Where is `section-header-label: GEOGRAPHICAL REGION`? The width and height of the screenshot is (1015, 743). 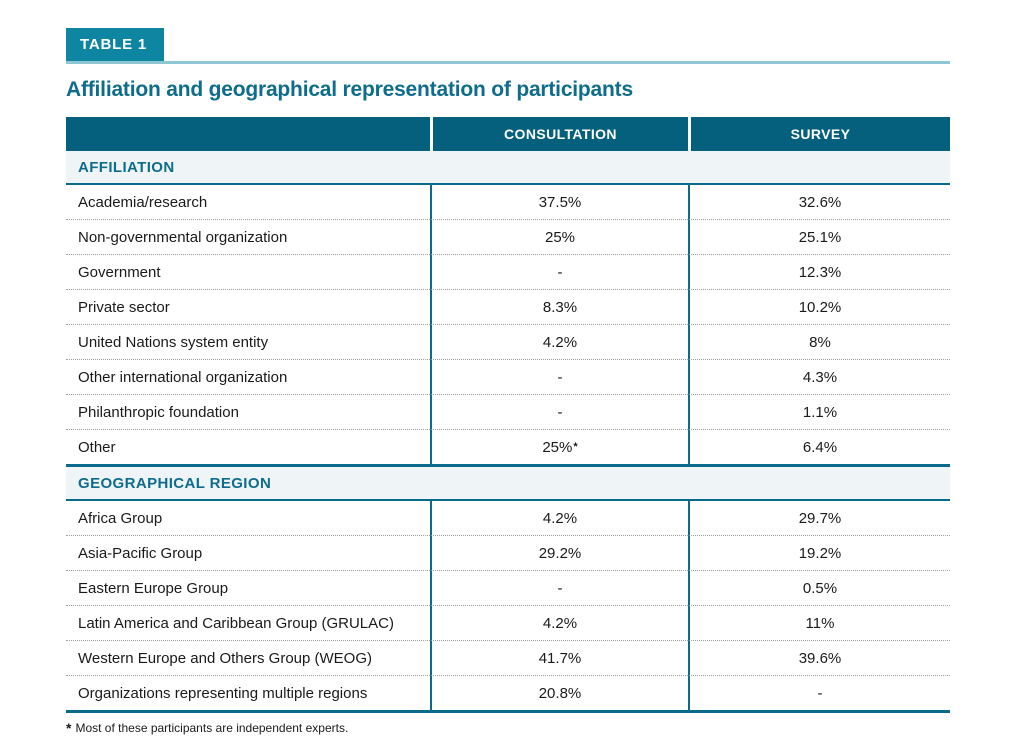 section-header-label: GEOGRAPHICAL REGION is located at coordinates (175, 483).